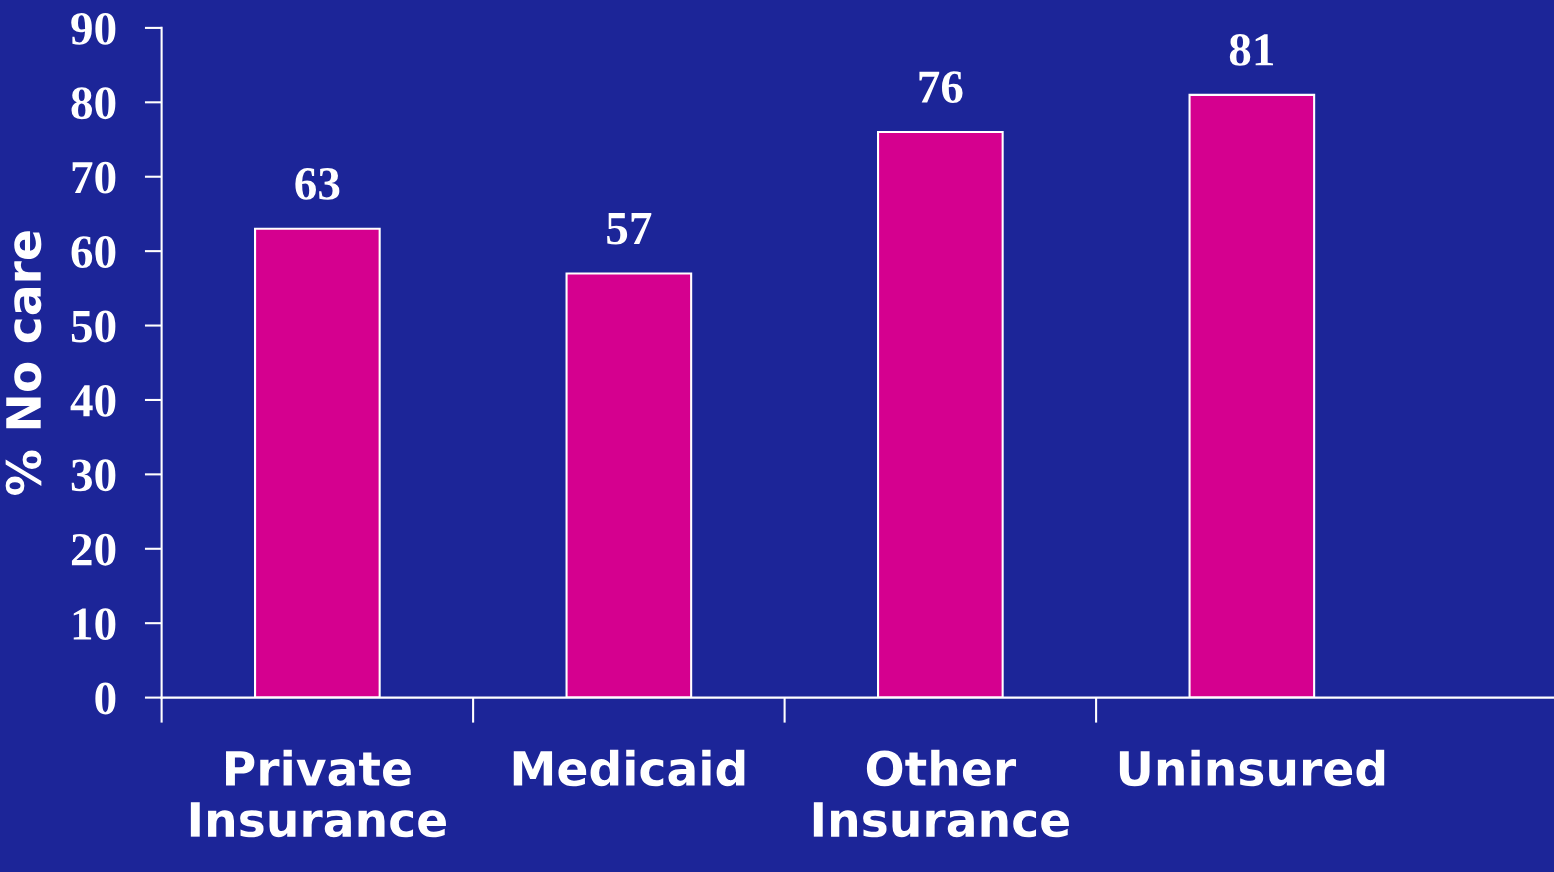 This screenshot has width=1554, height=872. I want to click on y-tick-label: 10, so click(94, 624).